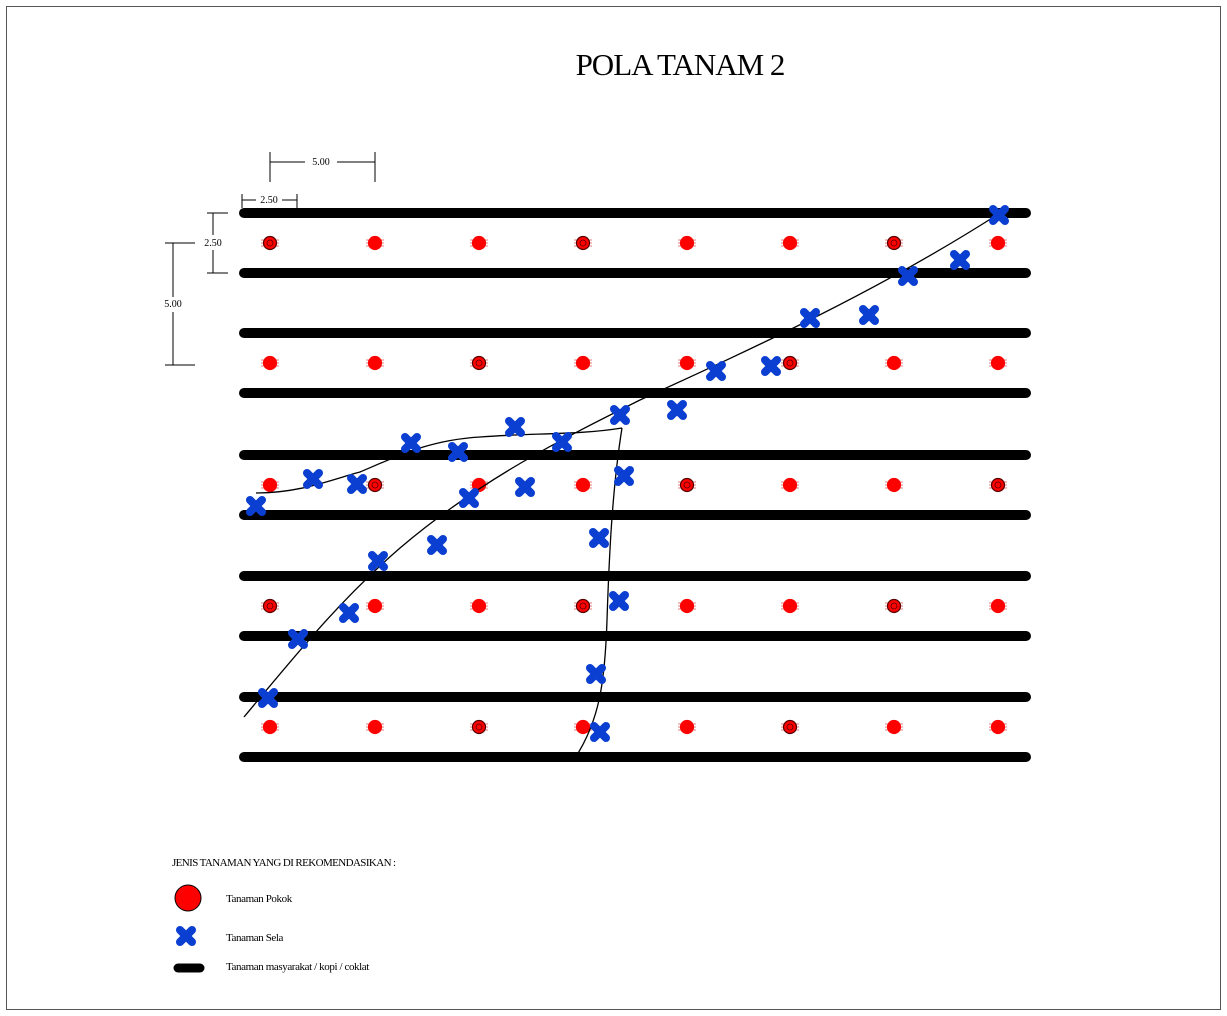 Image resolution: width=1227 pixels, height=1016 pixels. Describe the element at coordinates (297, 967) in the screenshot. I see `legend-label-hedge: Tanaman masyarakat / kopi / coklat` at that location.